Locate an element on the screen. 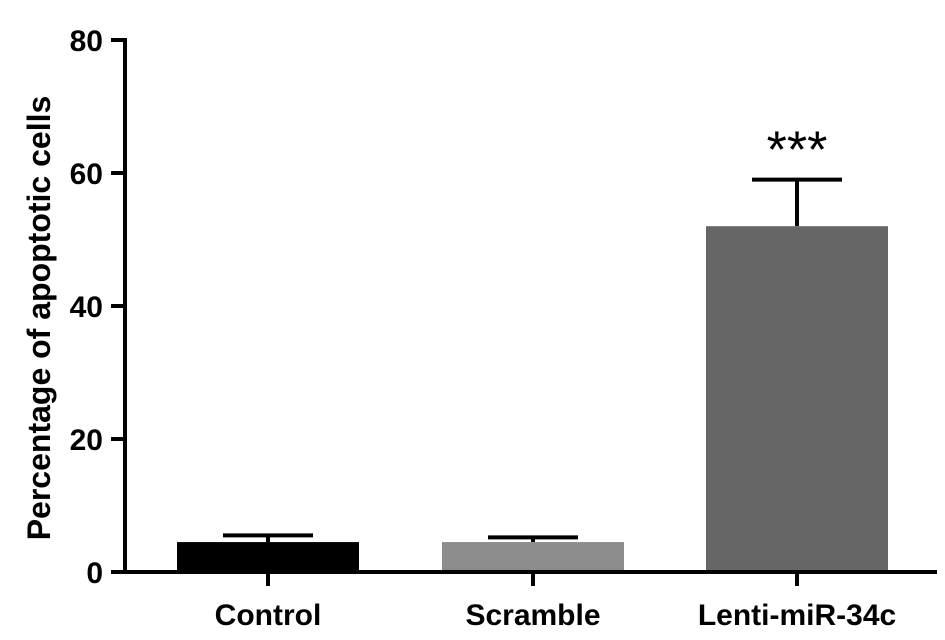 Image resolution: width=945 pixels, height=640 pixels. x-tick-label-lenti-mir-34c: Lenti-miR-34c is located at coordinates (797, 615).